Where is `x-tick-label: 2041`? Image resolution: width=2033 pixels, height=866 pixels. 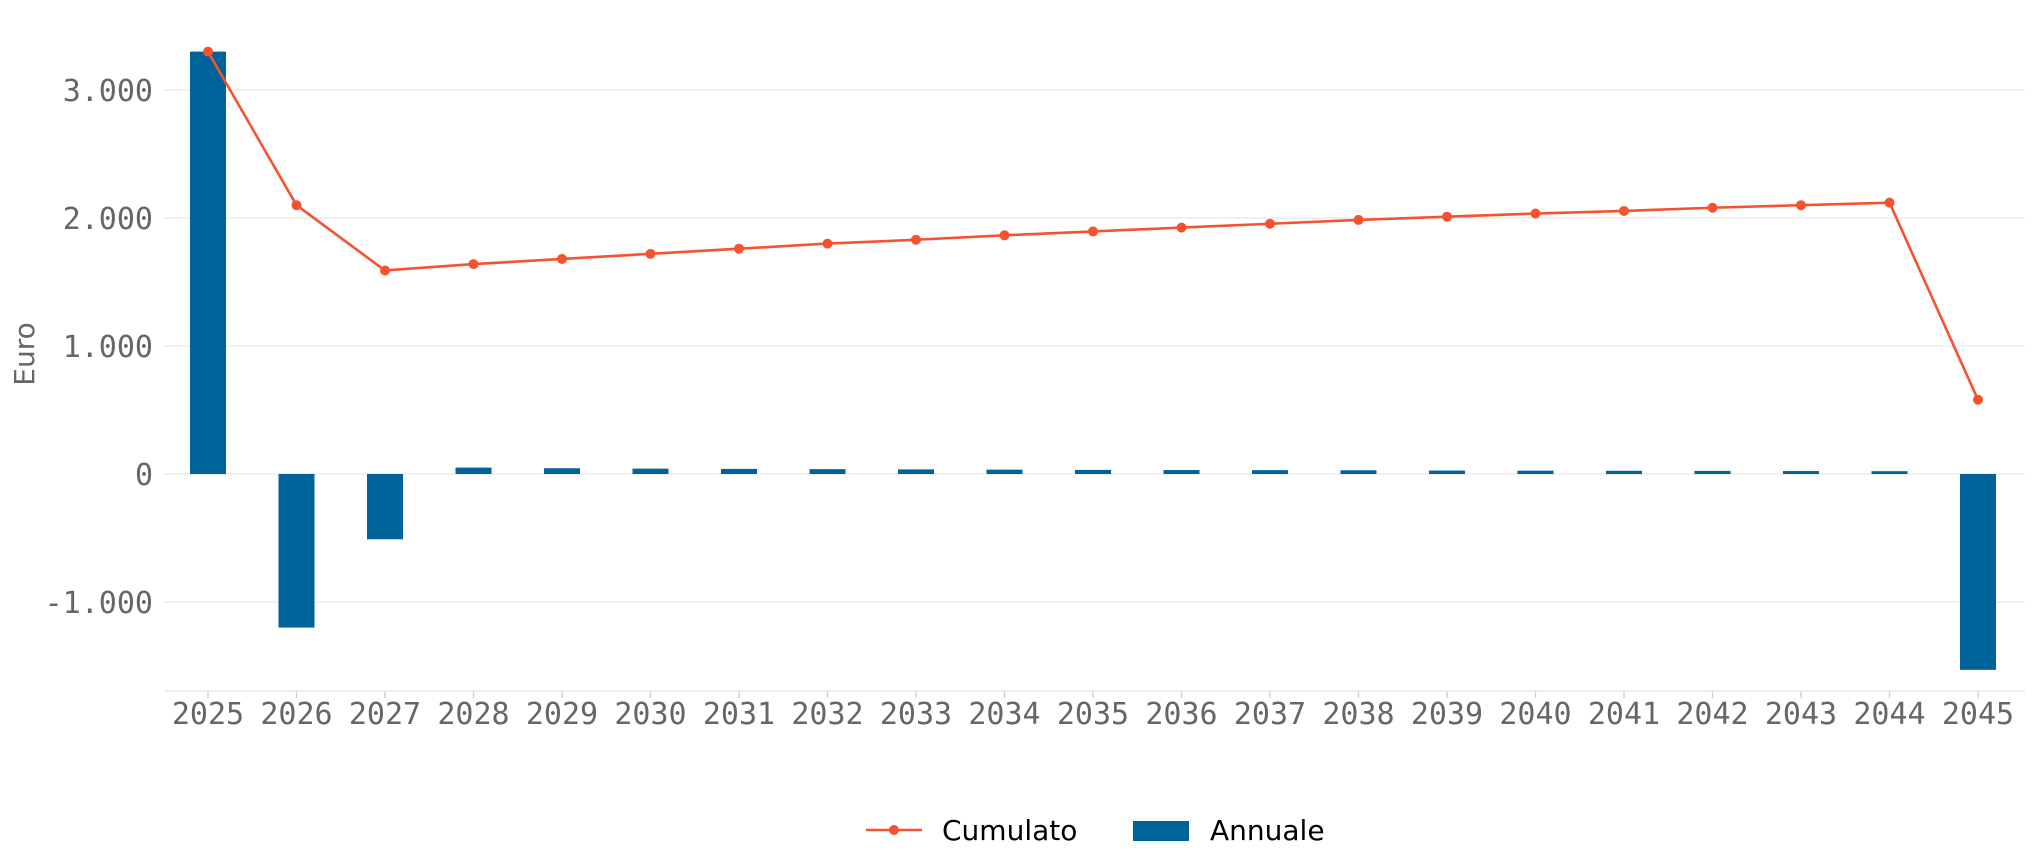
x-tick-label: 2041 is located at coordinates (1624, 714).